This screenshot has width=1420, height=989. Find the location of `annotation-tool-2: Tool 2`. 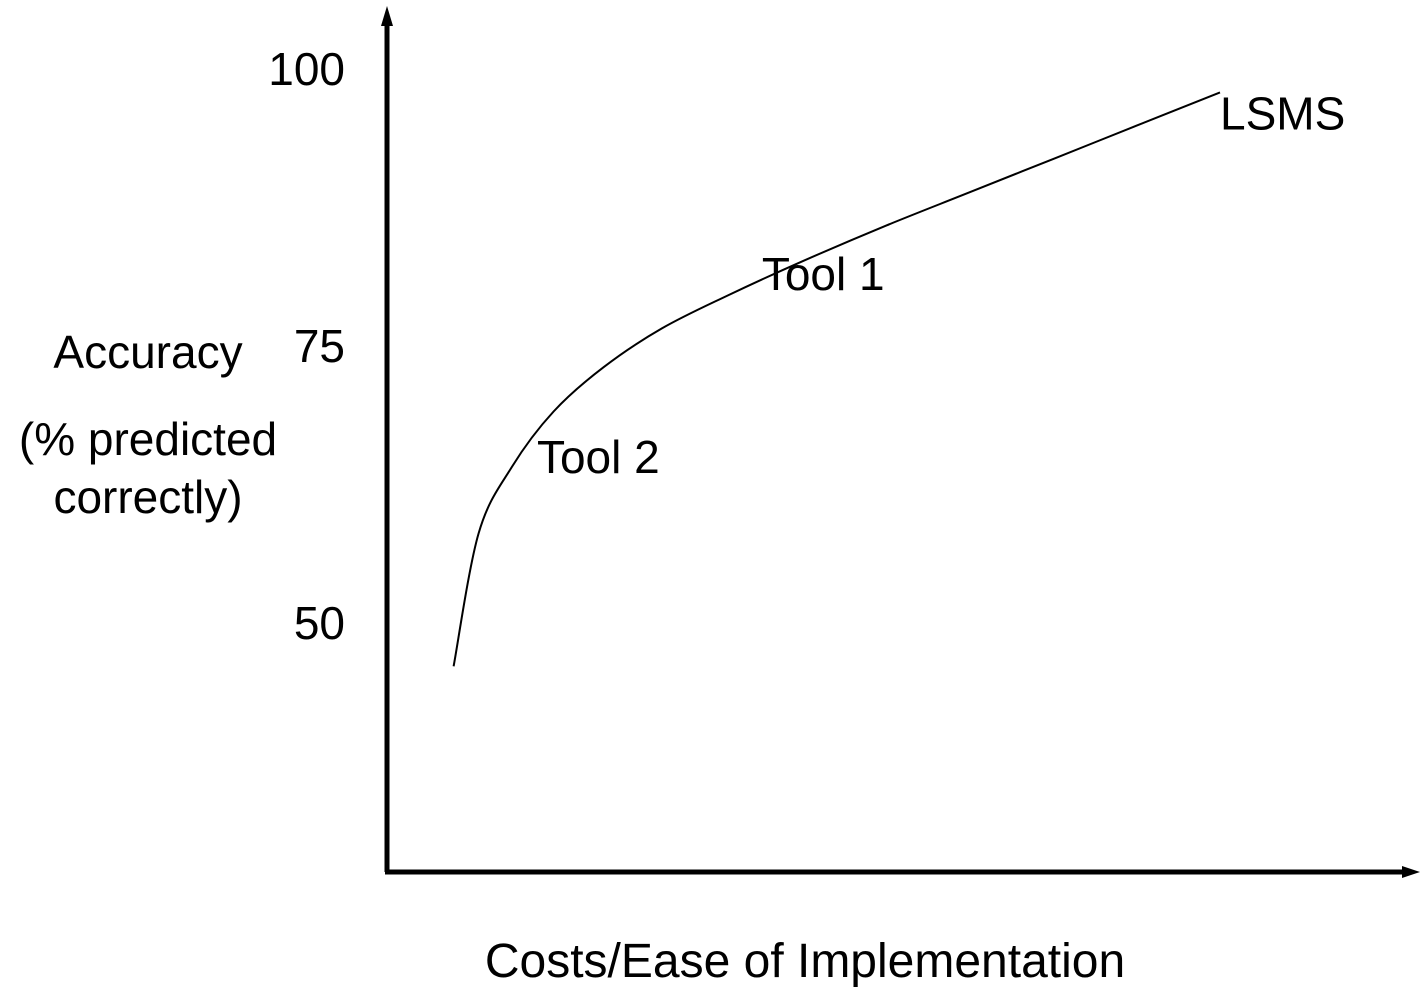

annotation-tool-2: Tool 2 is located at coordinates (598, 457).